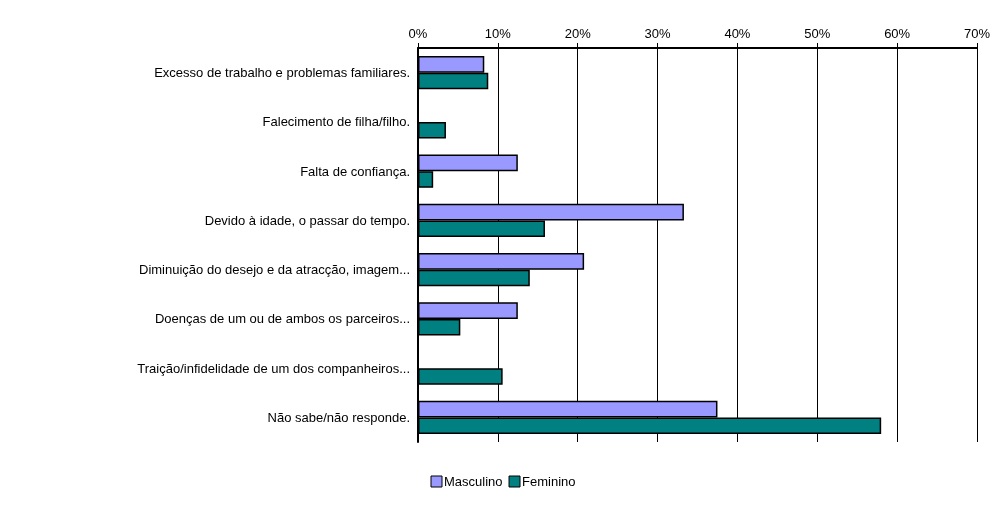 The height and width of the screenshot is (513, 1007). What do you see at coordinates (338, 417) in the screenshot?
I see `y-tick-label: Não sabe/não responde.` at bounding box center [338, 417].